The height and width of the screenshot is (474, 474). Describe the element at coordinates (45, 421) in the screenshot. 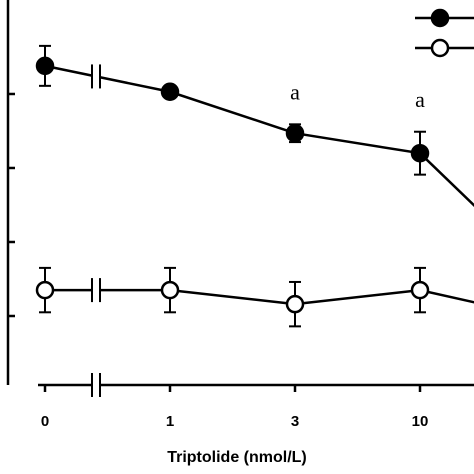

I see `x-tick-label: 0` at that location.